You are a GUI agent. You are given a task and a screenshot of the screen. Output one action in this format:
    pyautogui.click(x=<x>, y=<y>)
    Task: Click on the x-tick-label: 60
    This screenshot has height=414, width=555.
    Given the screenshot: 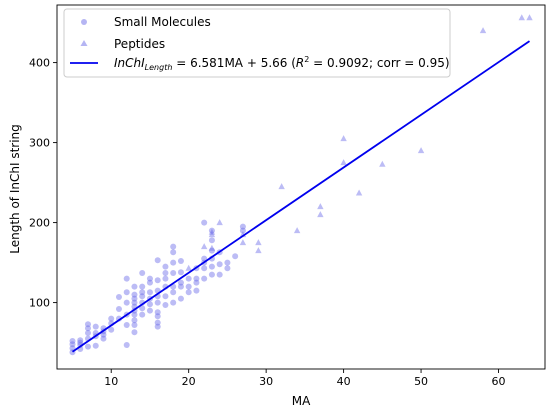 What is the action you would take?
    pyautogui.click(x=499, y=381)
    